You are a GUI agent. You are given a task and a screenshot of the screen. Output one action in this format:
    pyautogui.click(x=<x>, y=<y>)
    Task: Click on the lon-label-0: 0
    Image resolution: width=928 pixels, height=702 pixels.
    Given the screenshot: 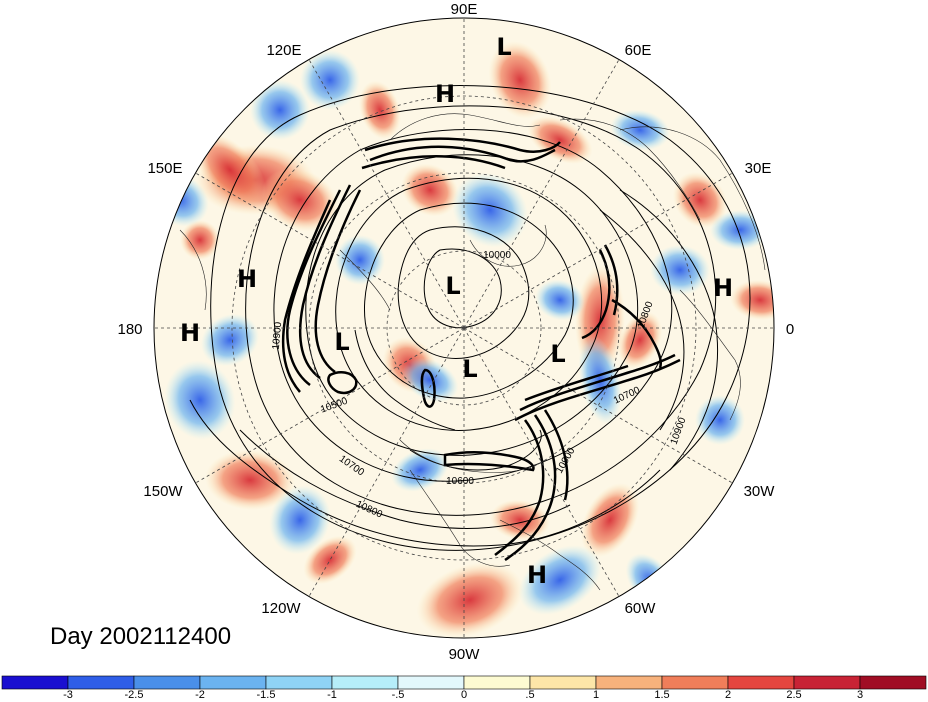 What is the action you would take?
    pyautogui.click(x=790, y=329)
    